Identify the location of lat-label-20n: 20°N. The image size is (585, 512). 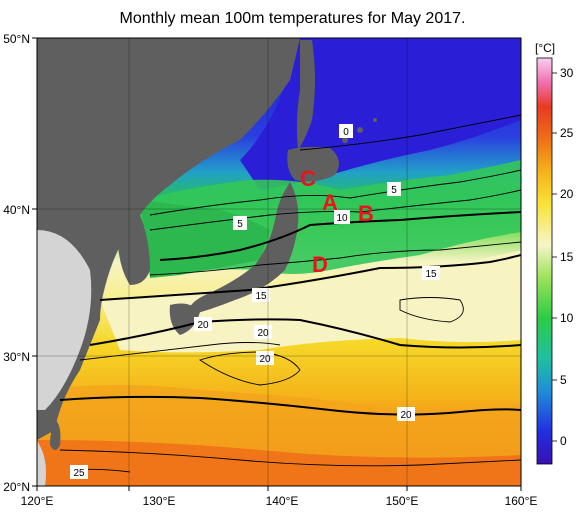
(16, 487).